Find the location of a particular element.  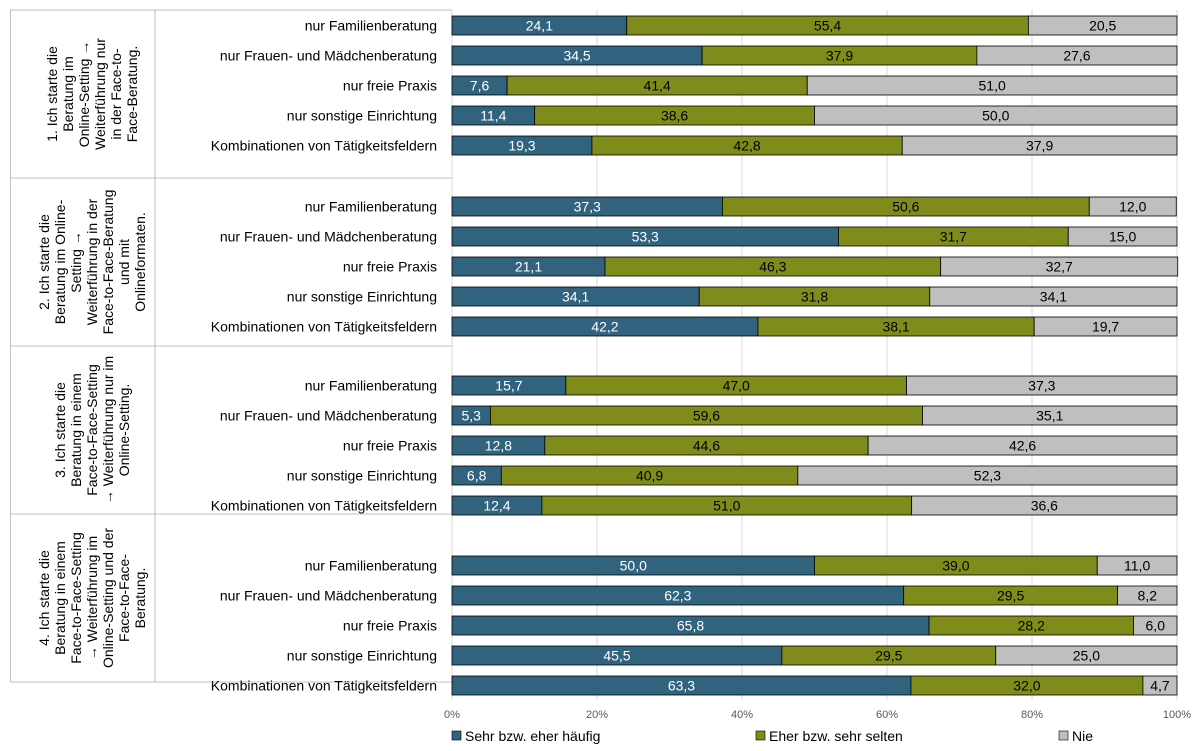

bar-value-label: 6,8 is located at coordinates (477, 476).